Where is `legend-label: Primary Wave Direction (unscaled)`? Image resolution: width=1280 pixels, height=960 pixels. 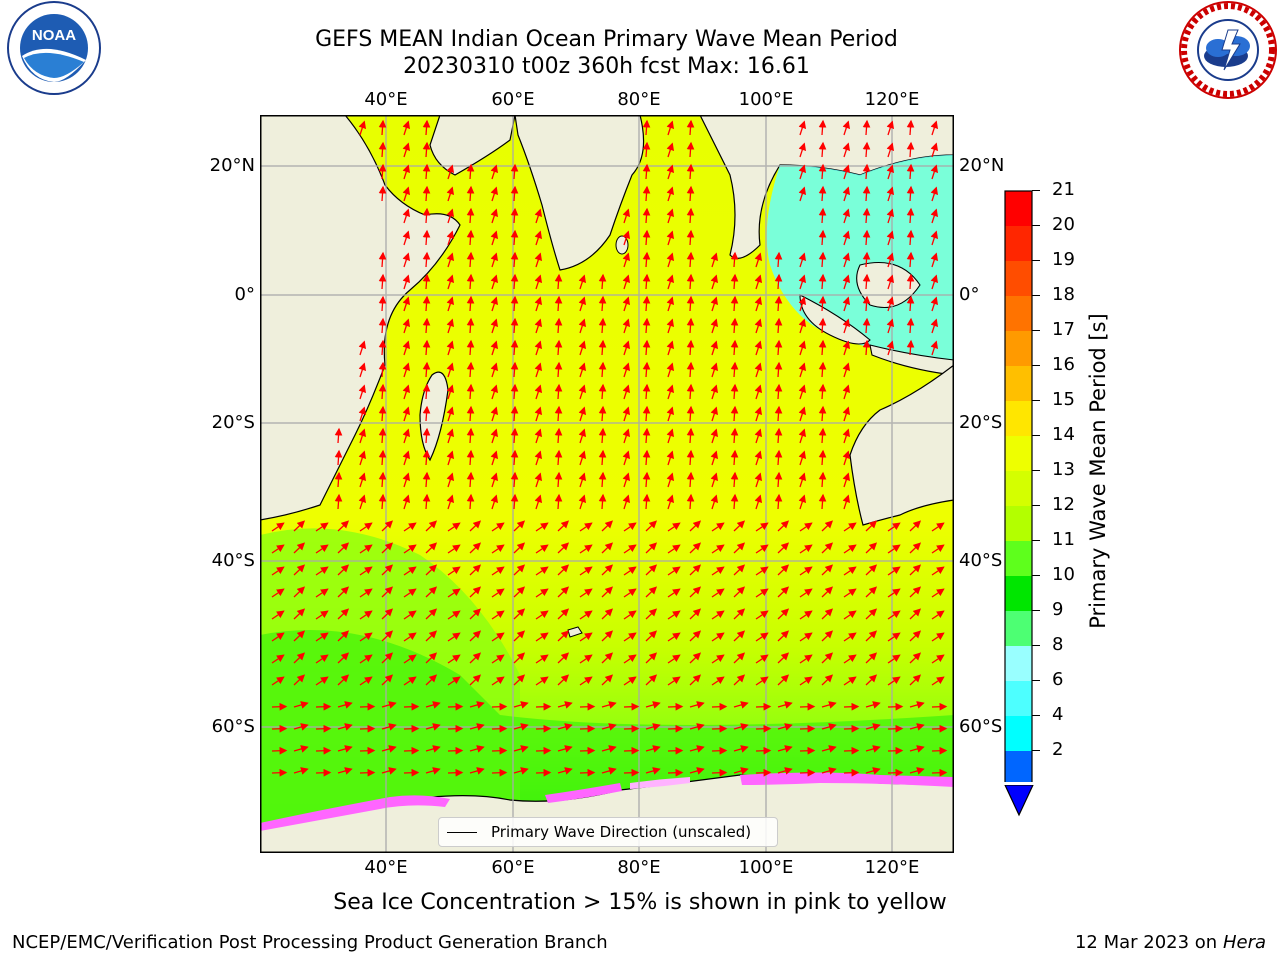
legend-label: Primary Wave Direction (unscaled) is located at coordinates (621, 832).